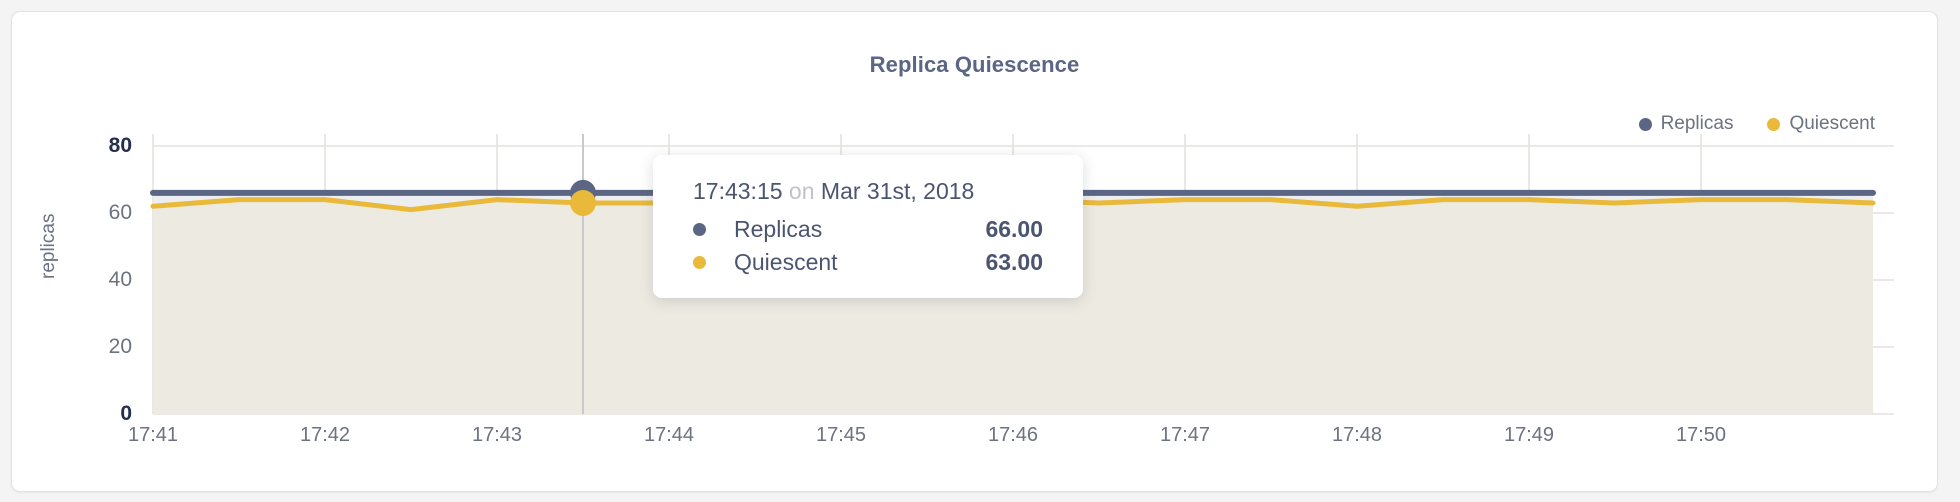 Image resolution: width=1960 pixels, height=502 pixels. Describe the element at coordinates (897, 191) in the screenshot. I see `tooltip-date: Mar 31st, 2018` at that location.